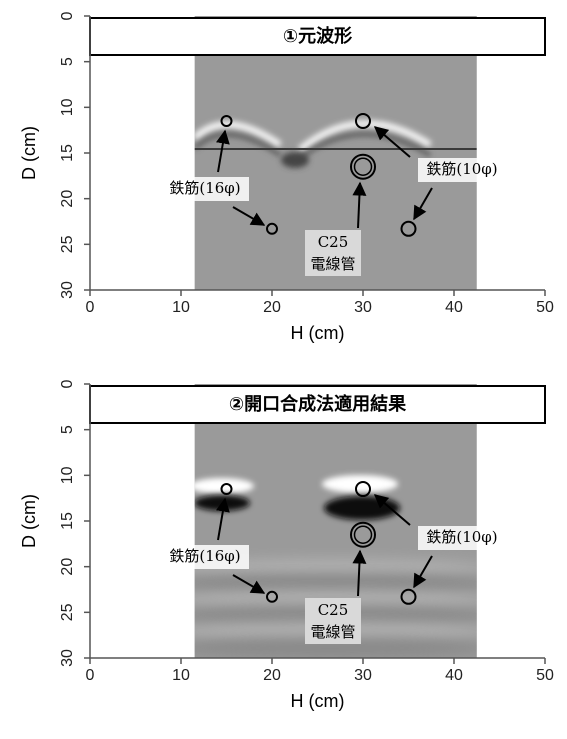  I want to click on image-hyperbola, so click(313, 136).